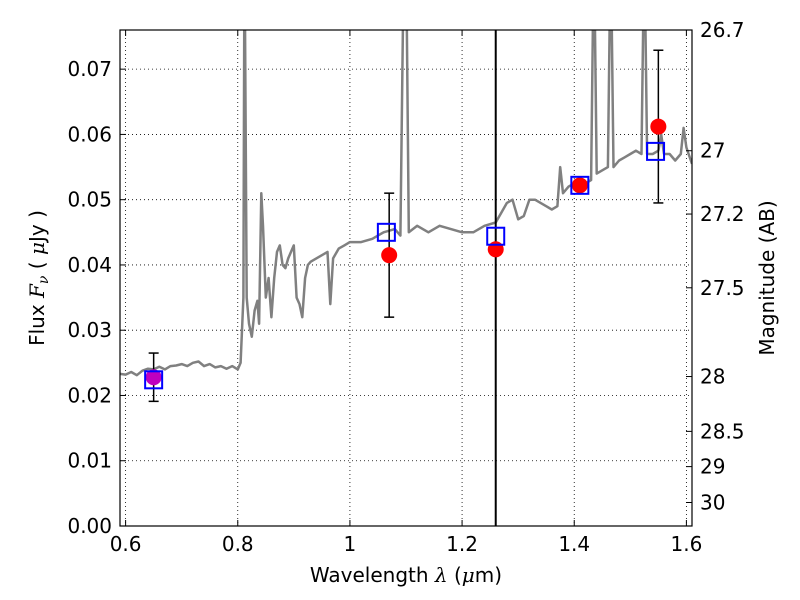  Describe the element at coordinates (406, 575) in the screenshot. I see `x-axis-label: Wavelength λ (μm)` at that location.